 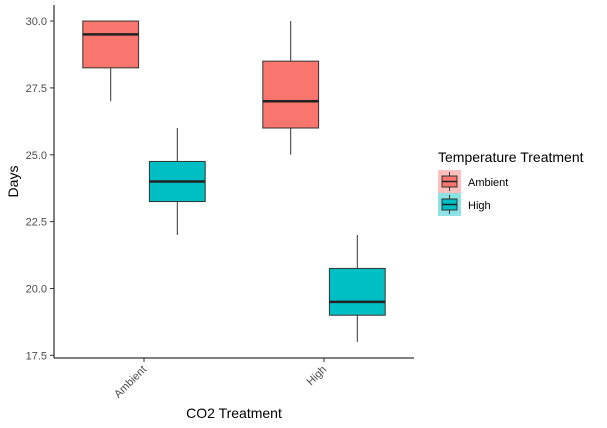 I want to click on y-tick-label: 17.5, so click(x=36, y=356).